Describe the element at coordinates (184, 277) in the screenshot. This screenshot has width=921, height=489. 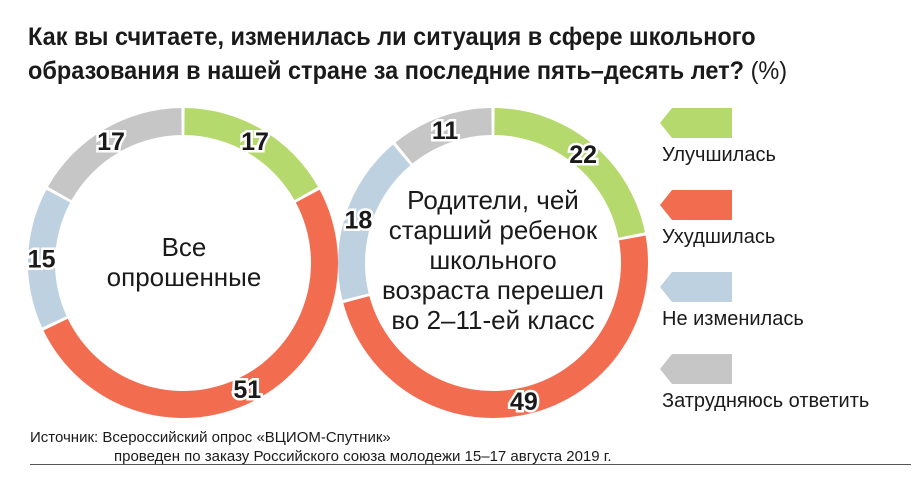
I see `center-label-line: опрошенные` at that location.